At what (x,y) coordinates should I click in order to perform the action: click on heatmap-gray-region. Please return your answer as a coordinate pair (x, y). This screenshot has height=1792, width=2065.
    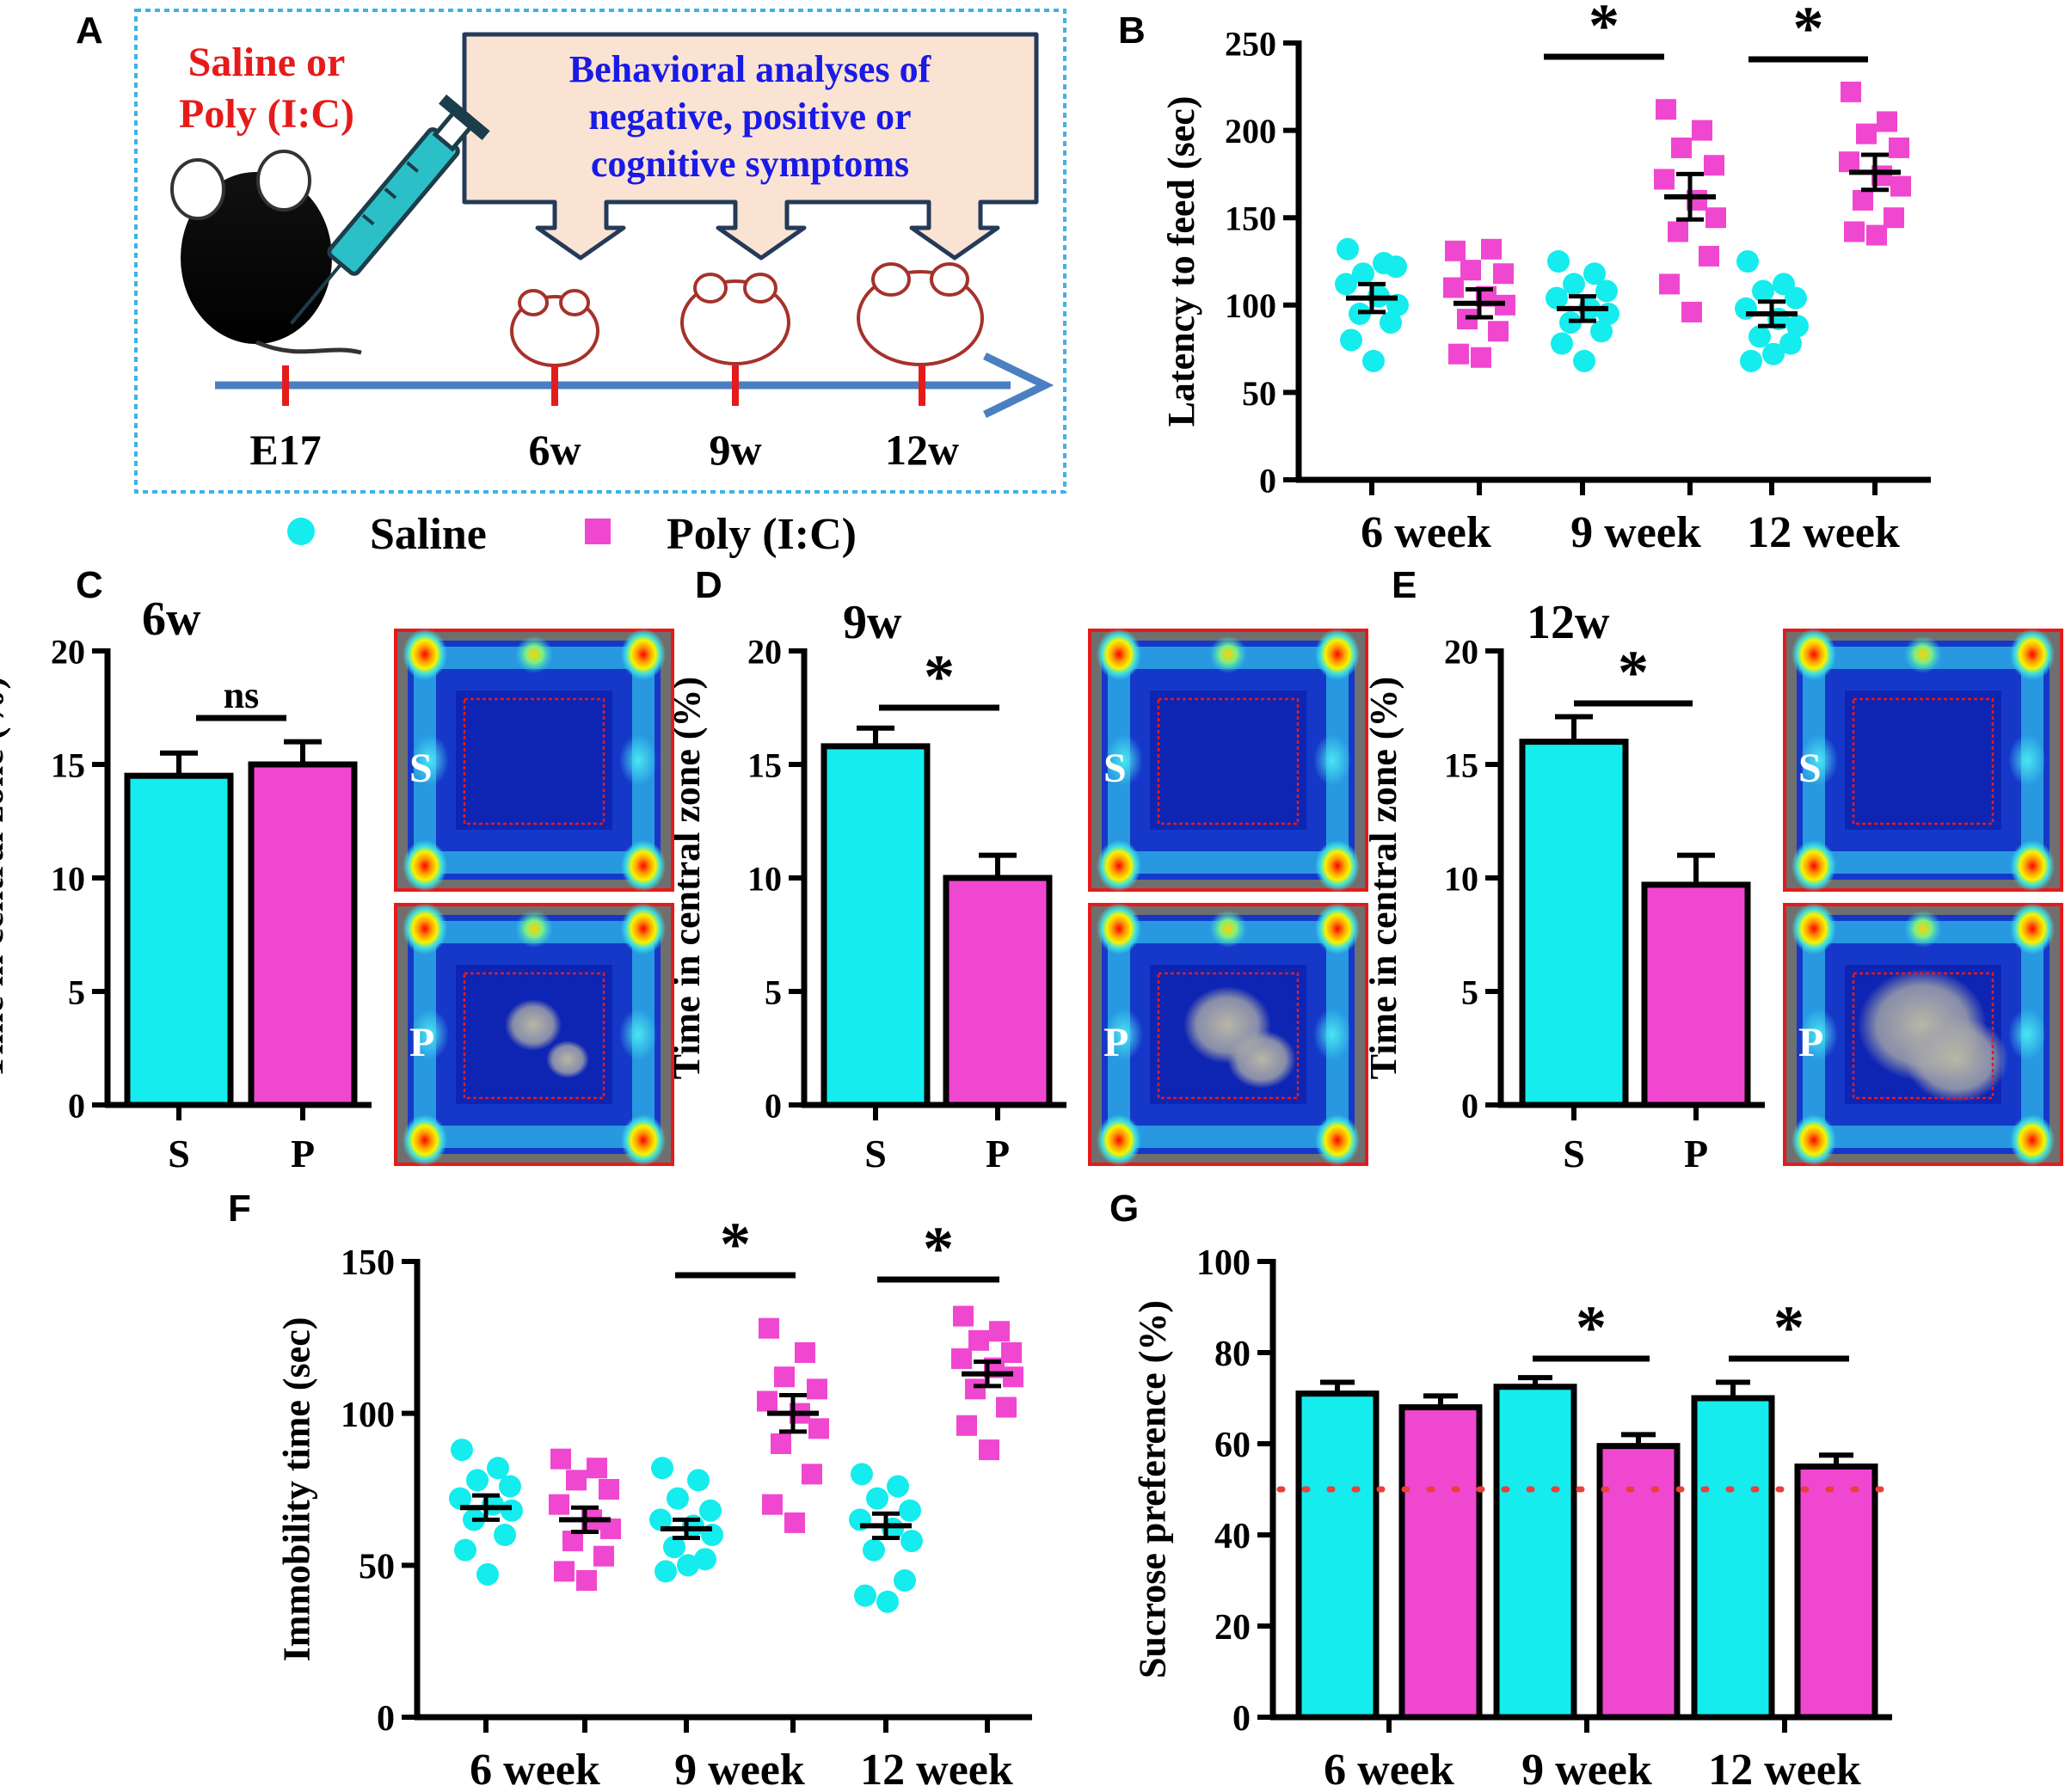
    Looking at the image, I should click on (534, 1025).